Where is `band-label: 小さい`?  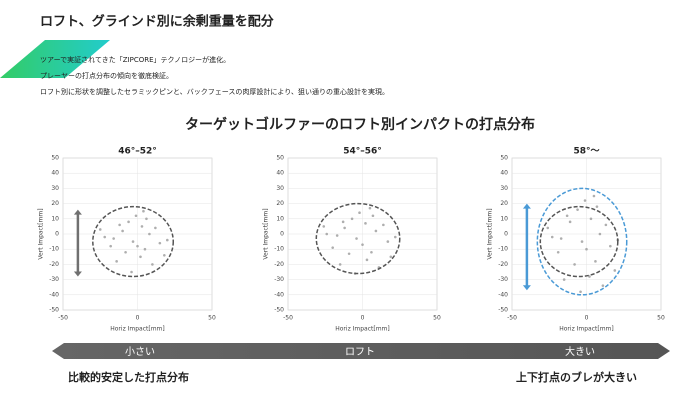
band-label: 小さい is located at coordinates (140, 352).